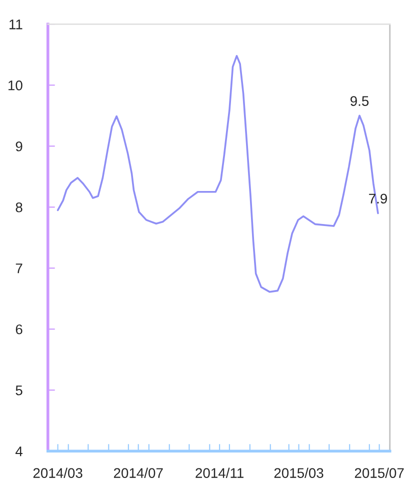 The height and width of the screenshot is (493, 413). Describe the element at coordinates (57, 473) in the screenshot. I see `x-tick-label: 2014/03` at that location.